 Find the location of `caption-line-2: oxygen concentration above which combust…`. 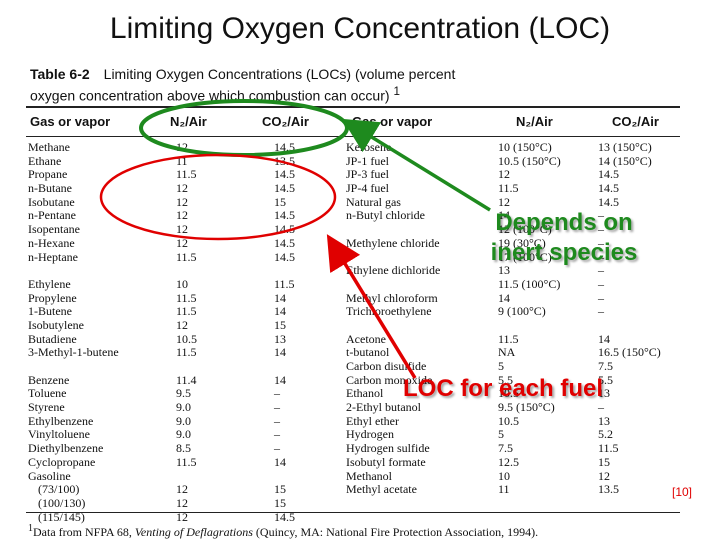

caption-line-2: oxygen concentration above which combust… is located at coordinates (210, 95).